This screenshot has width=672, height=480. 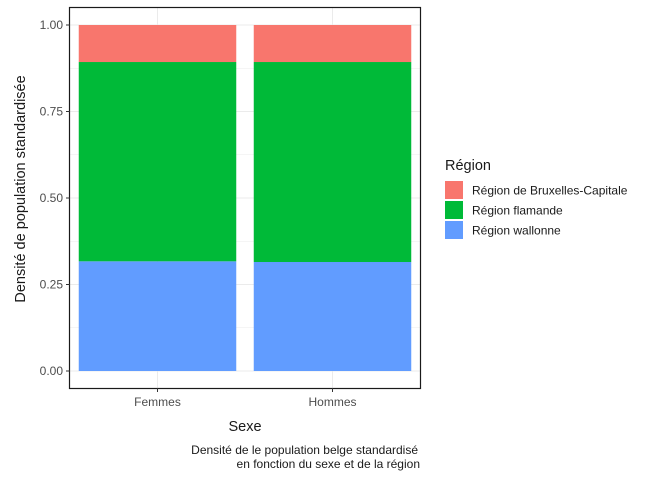 I want to click on caption-line-2: en fonction du sexe et de la région, so click(x=328, y=464).